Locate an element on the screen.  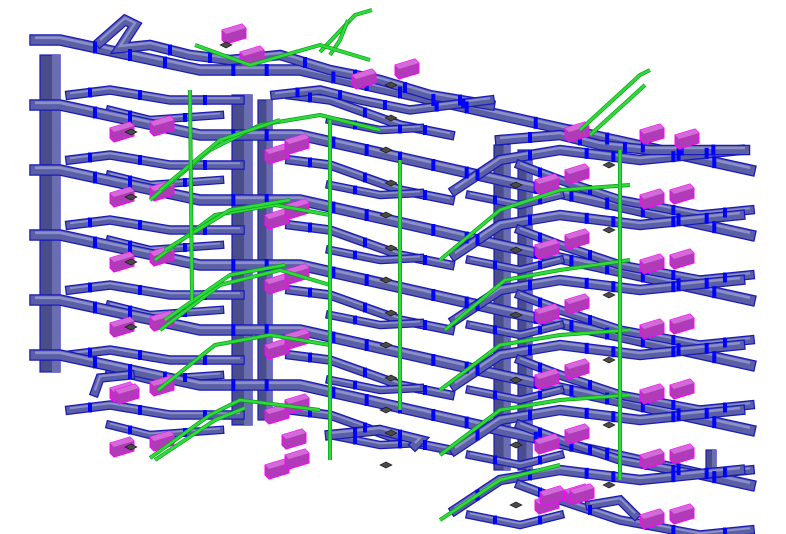
right-branch-b-5-highlight is located at coordinates (515, 458).